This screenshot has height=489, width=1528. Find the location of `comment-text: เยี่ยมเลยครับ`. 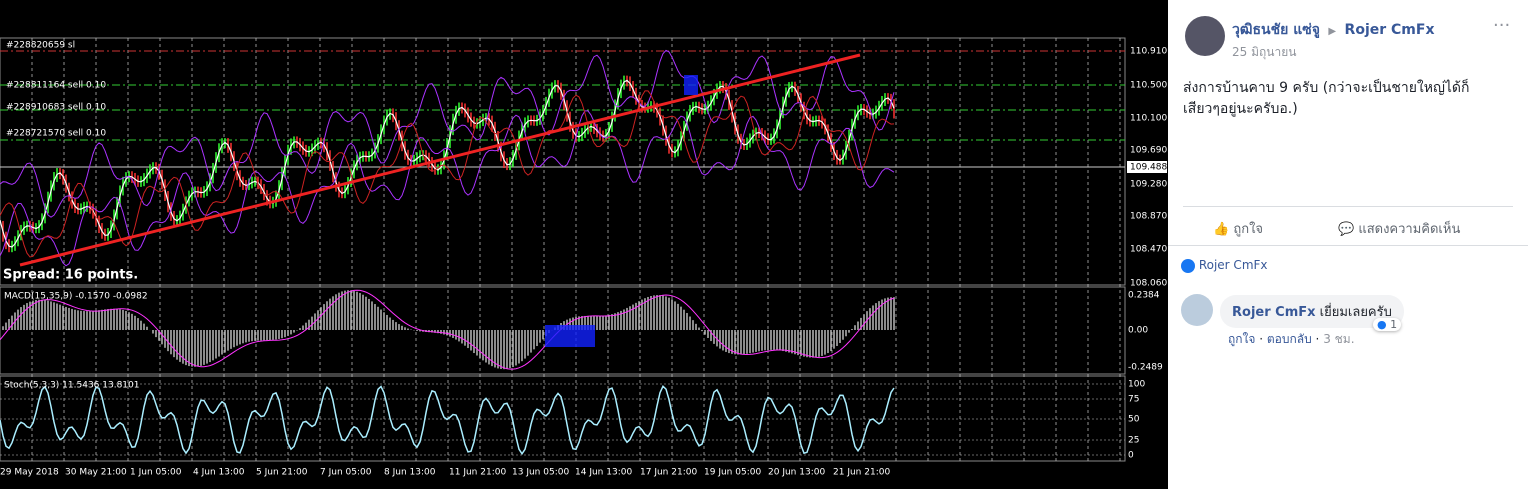

comment-text: เยี่ยมเลยครับ is located at coordinates (1355, 312).